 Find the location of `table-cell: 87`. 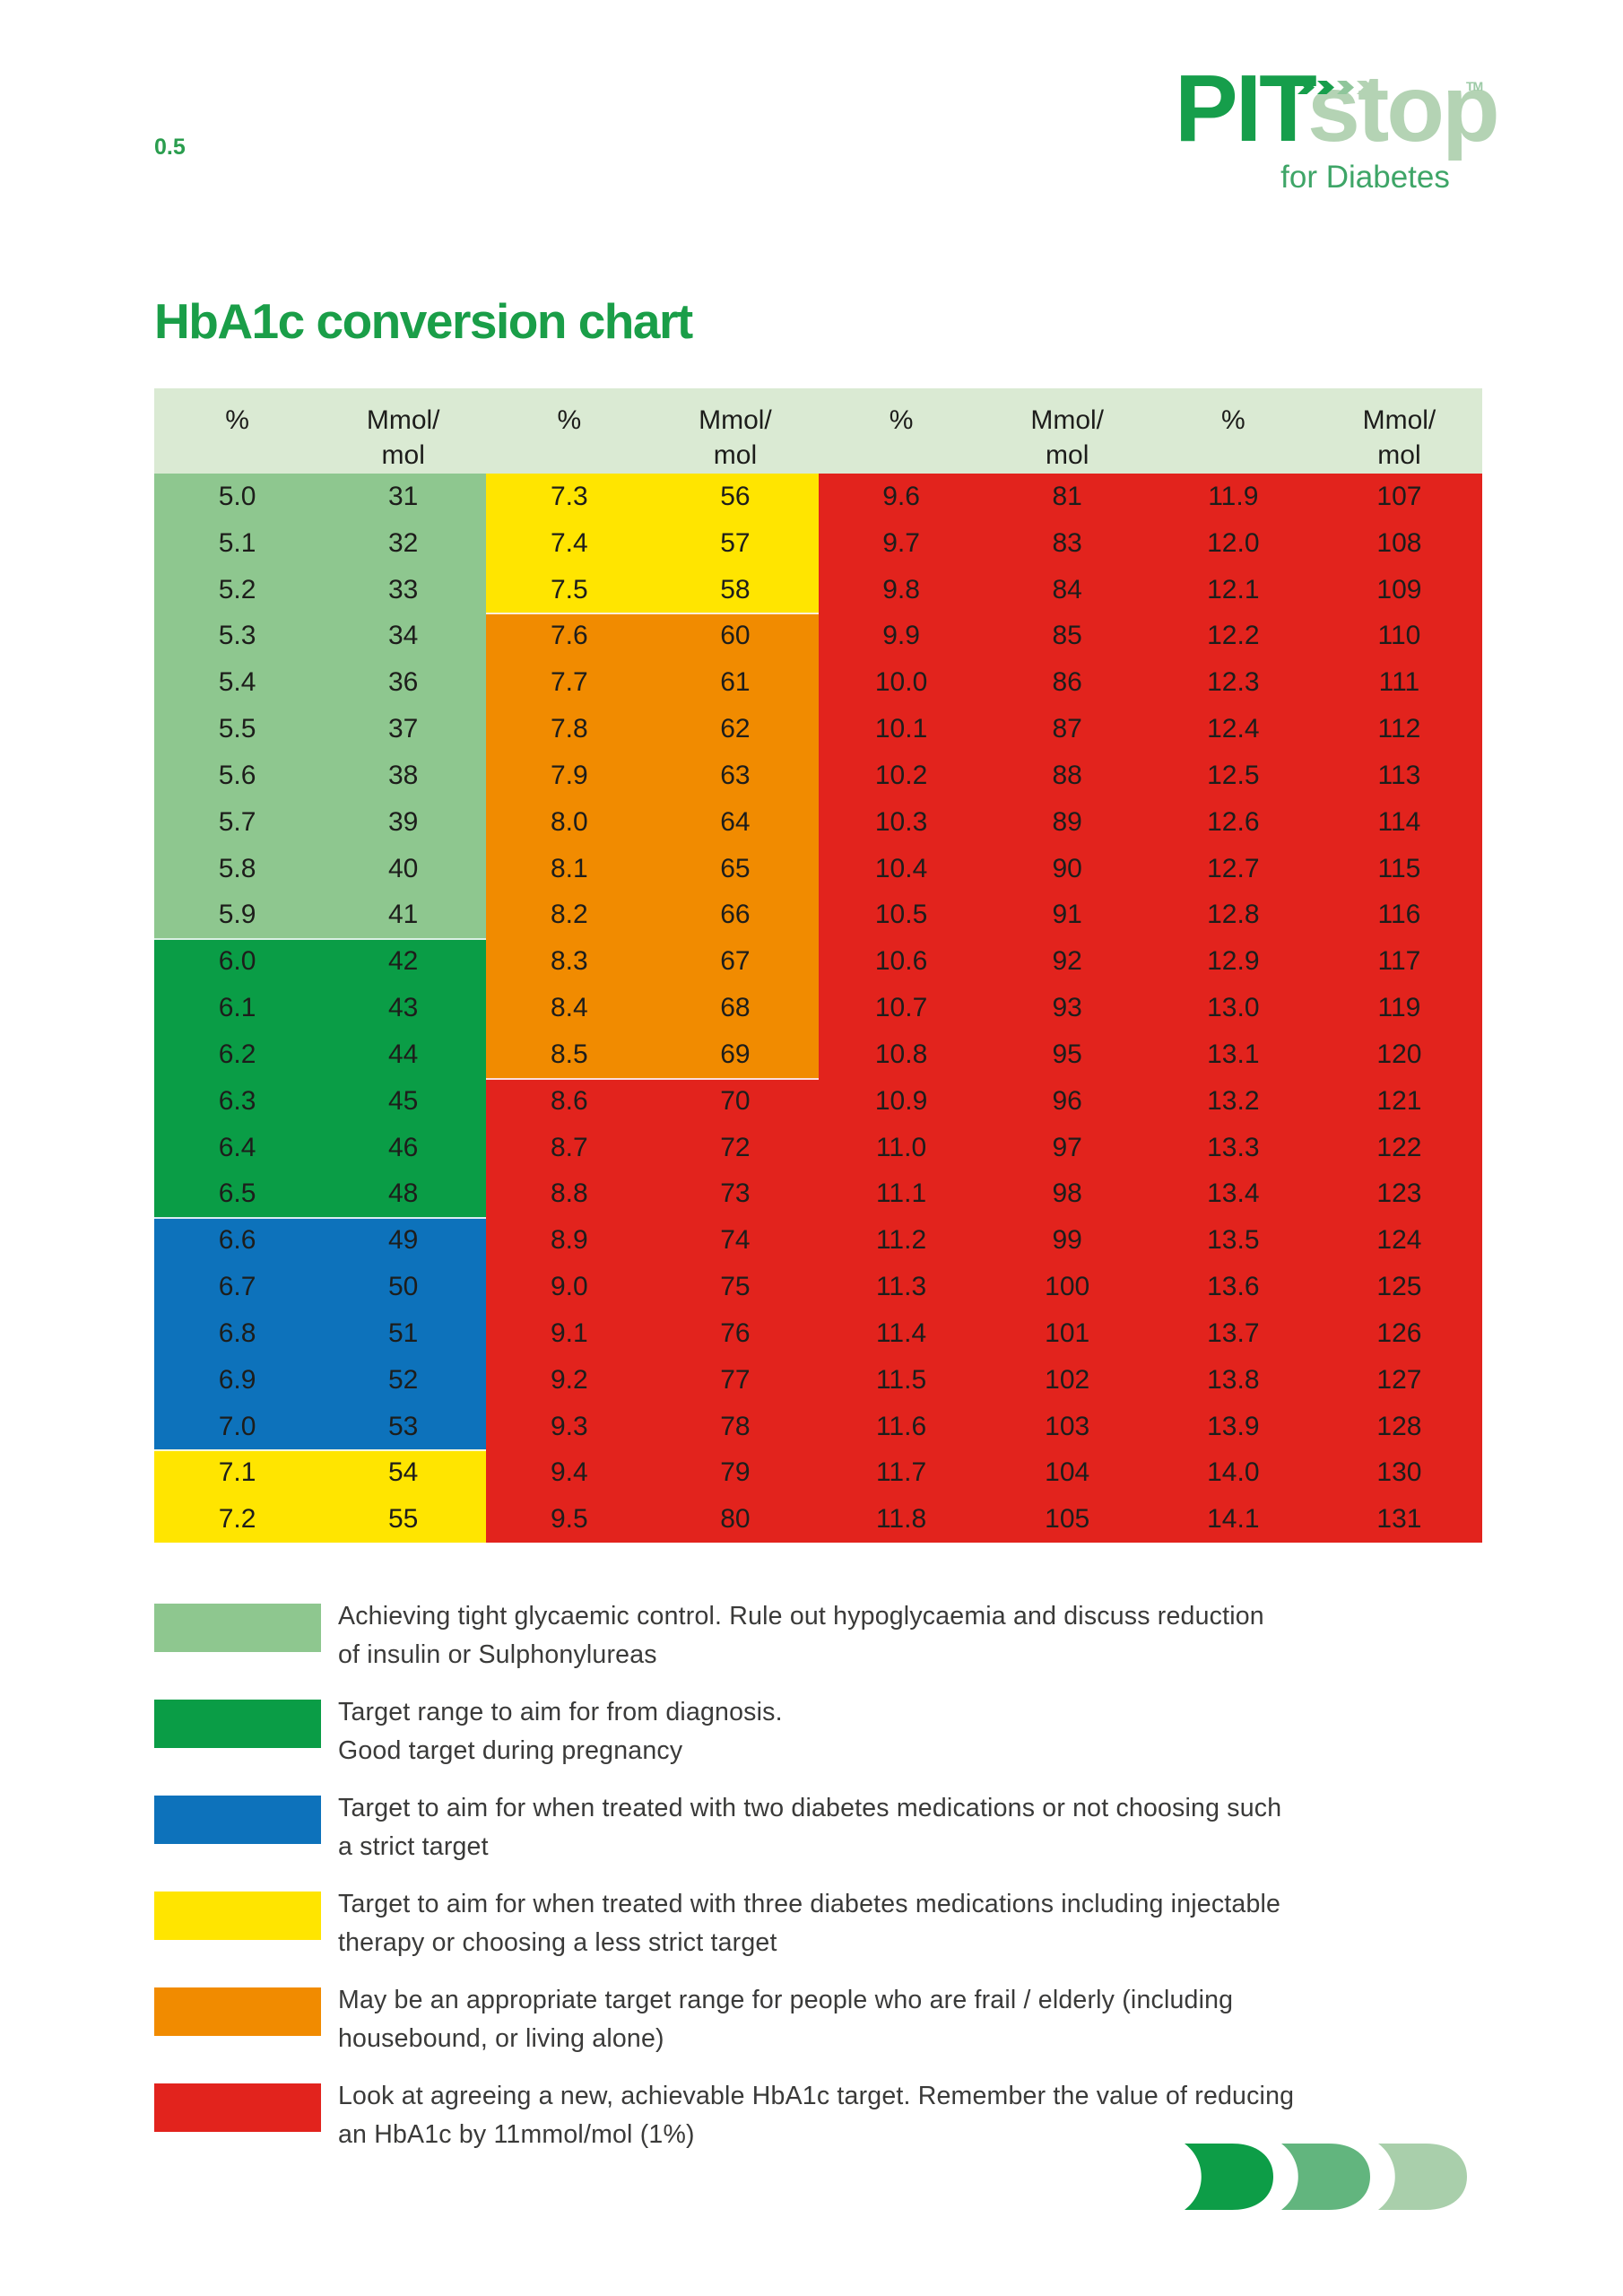

table-cell: 87 is located at coordinates (1067, 729).